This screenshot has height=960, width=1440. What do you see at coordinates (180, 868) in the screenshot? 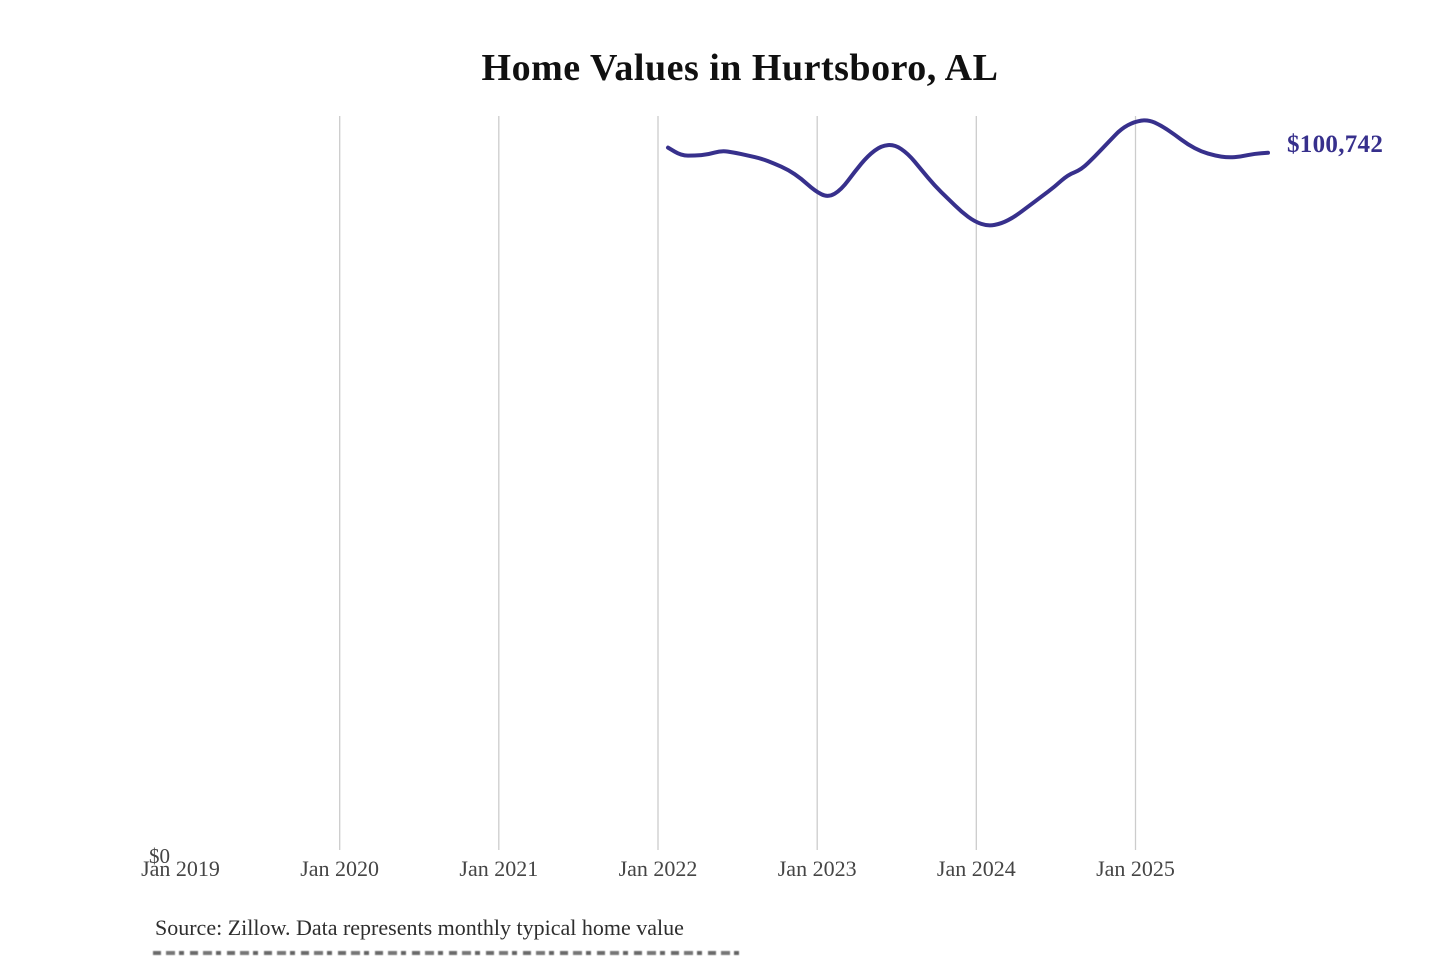
I see `x-axis-label: Jan 2019` at bounding box center [180, 868].